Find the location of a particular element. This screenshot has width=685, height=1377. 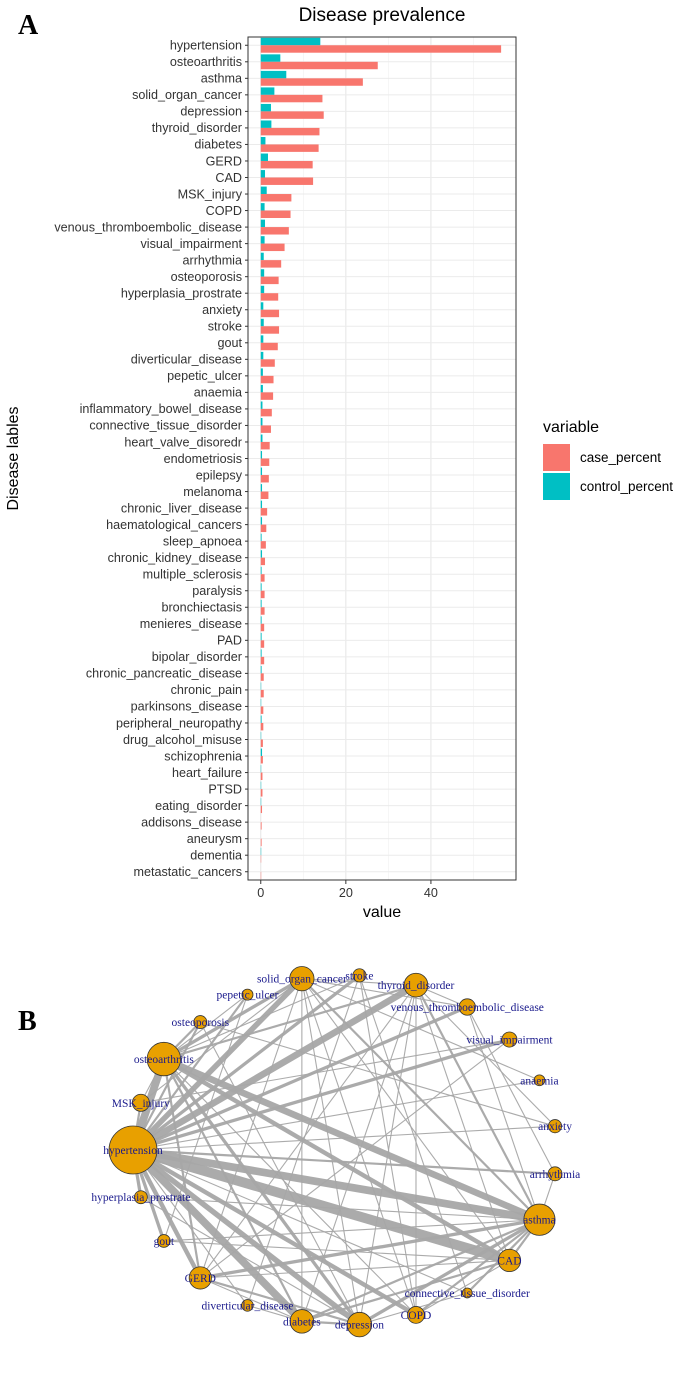

y-tick-label: MSK_injury is located at coordinates (210, 194).